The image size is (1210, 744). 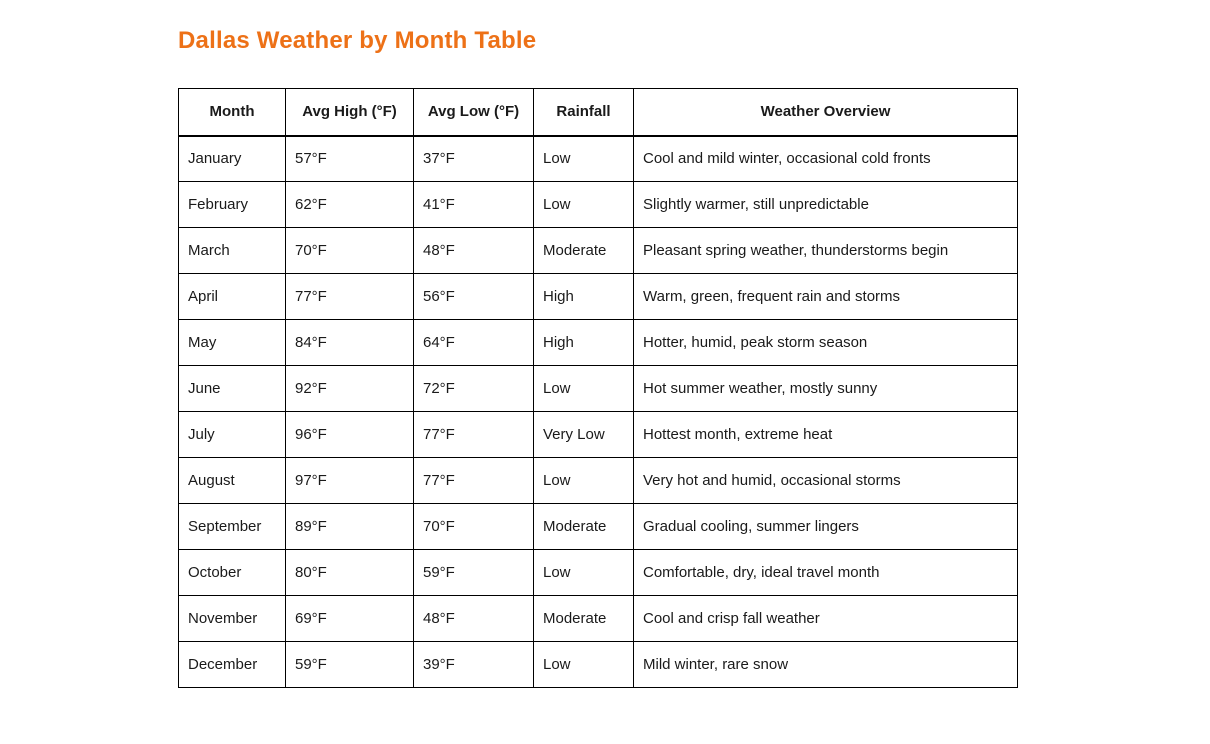 What do you see at coordinates (825, 664) in the screenshot?
I see `cell-overview: Mild winter, rare snow` at bounding box center [825, 664].